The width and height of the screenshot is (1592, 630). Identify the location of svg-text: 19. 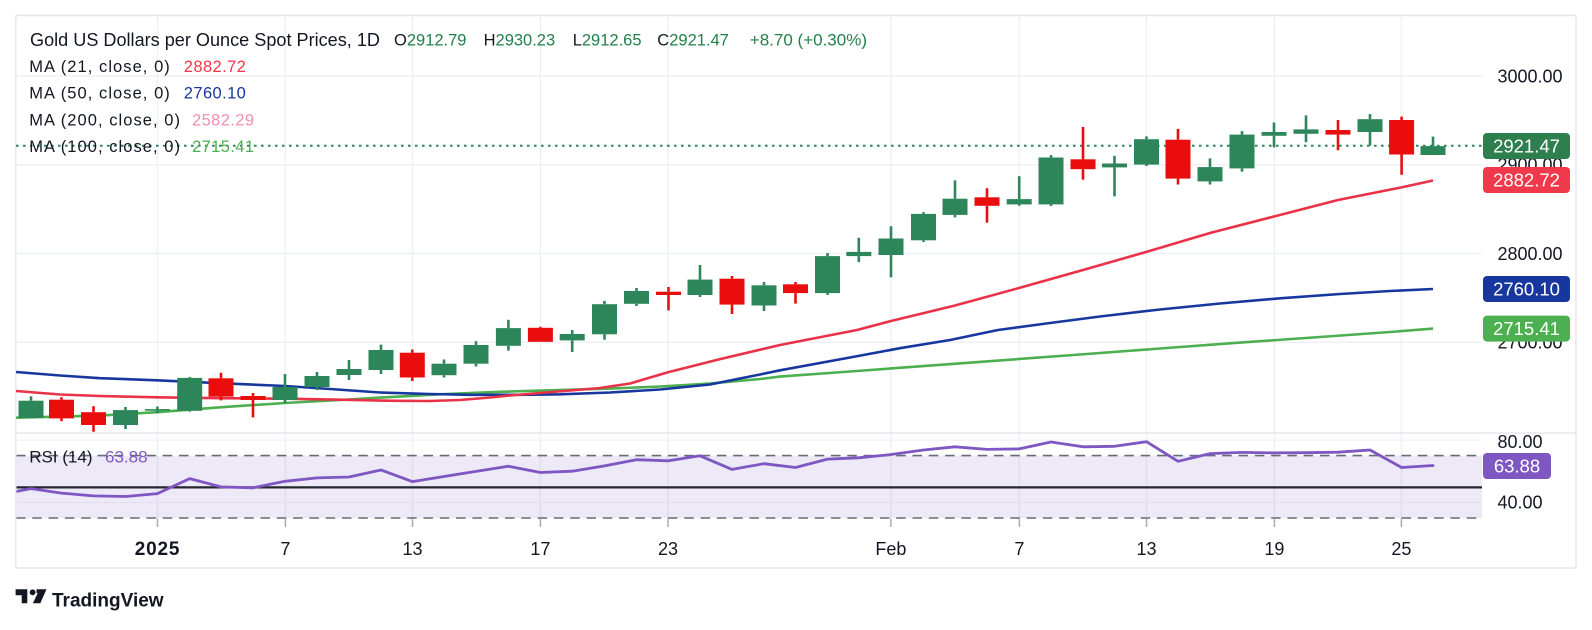
(1274, 549).